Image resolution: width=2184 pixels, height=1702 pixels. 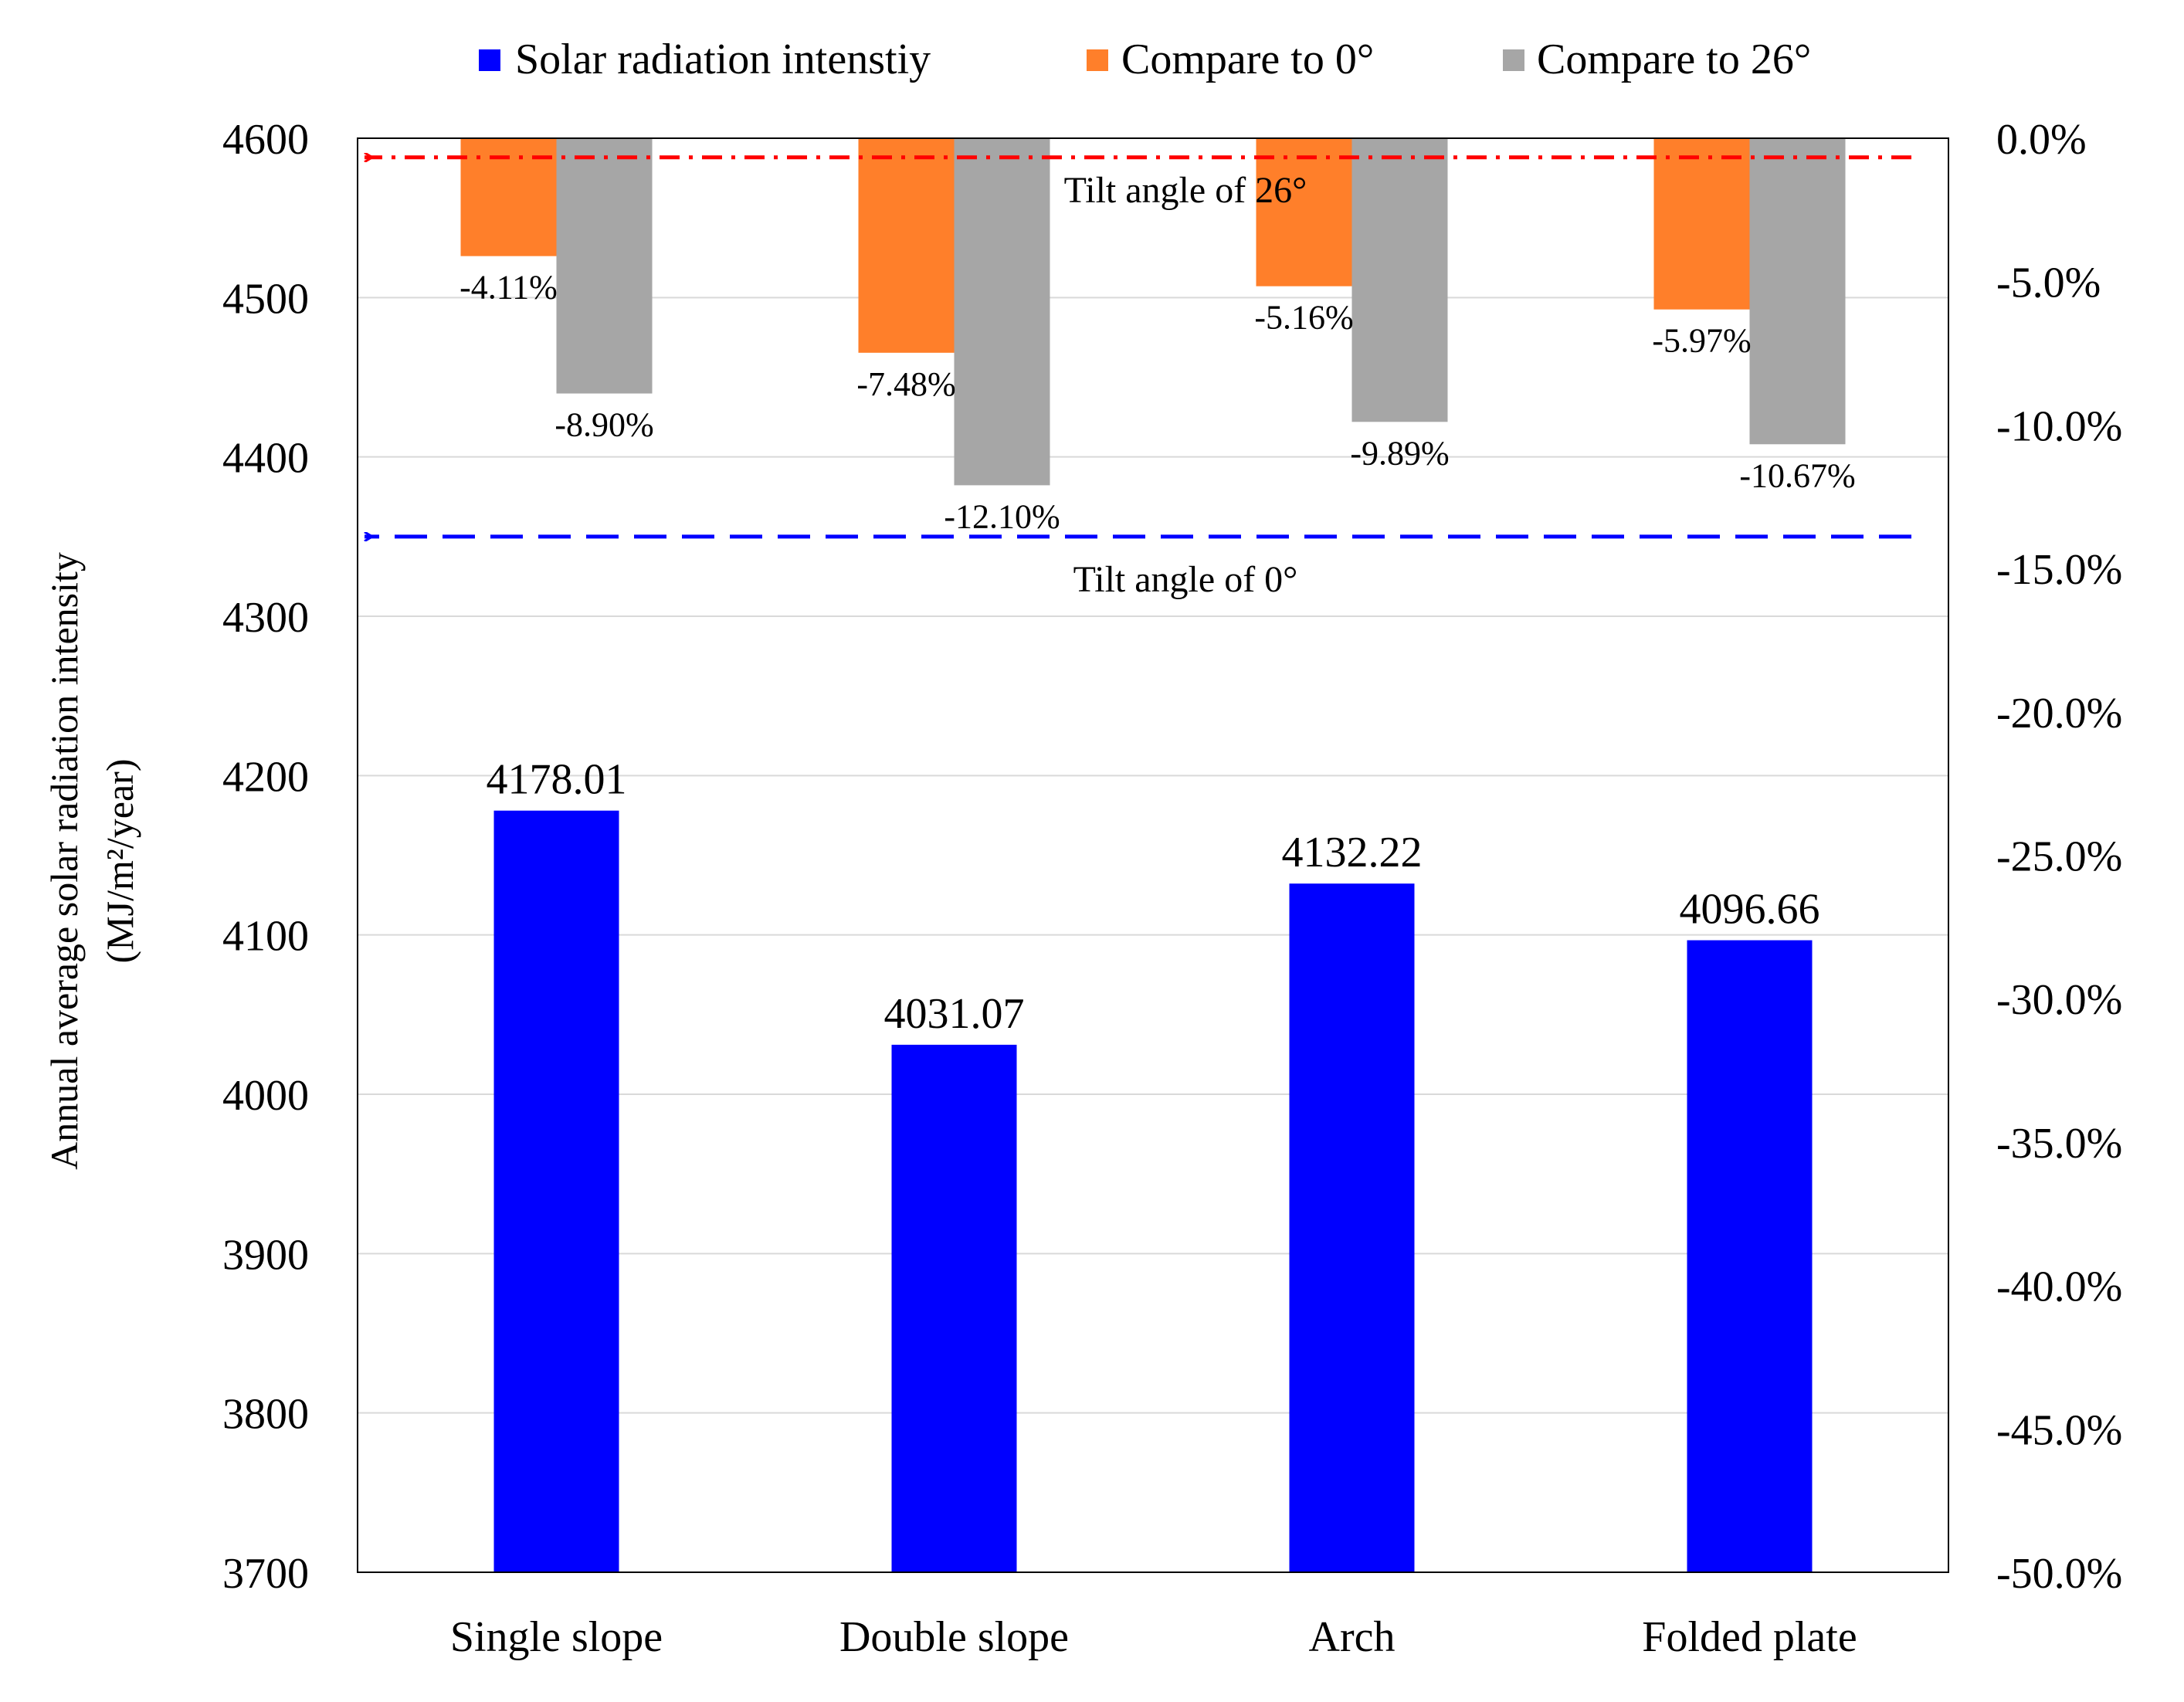 I want to click on data-label-compare-0: -4.11%, so click(x=509, y=288).